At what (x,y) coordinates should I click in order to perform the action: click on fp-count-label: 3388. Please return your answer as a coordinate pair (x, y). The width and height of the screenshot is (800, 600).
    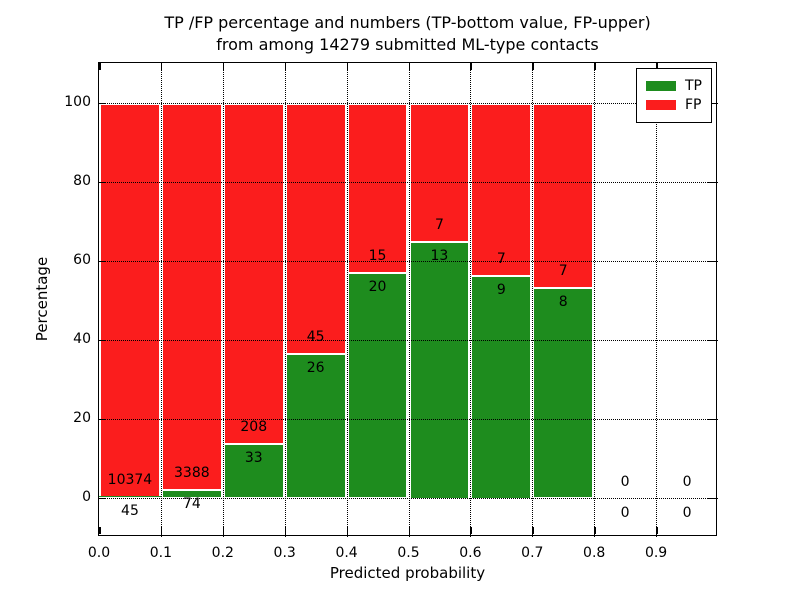
    Looking at the image, I should click on (192, 473).